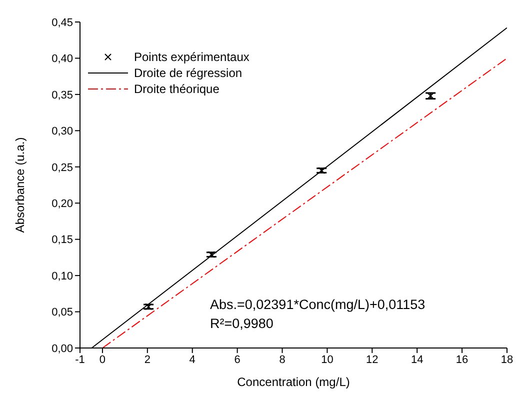 This screenshot has height=408, width=527. Describe the element at coordinates (62, 312) in the screenshot. I see `y-tick-label: 0,05` at that location.